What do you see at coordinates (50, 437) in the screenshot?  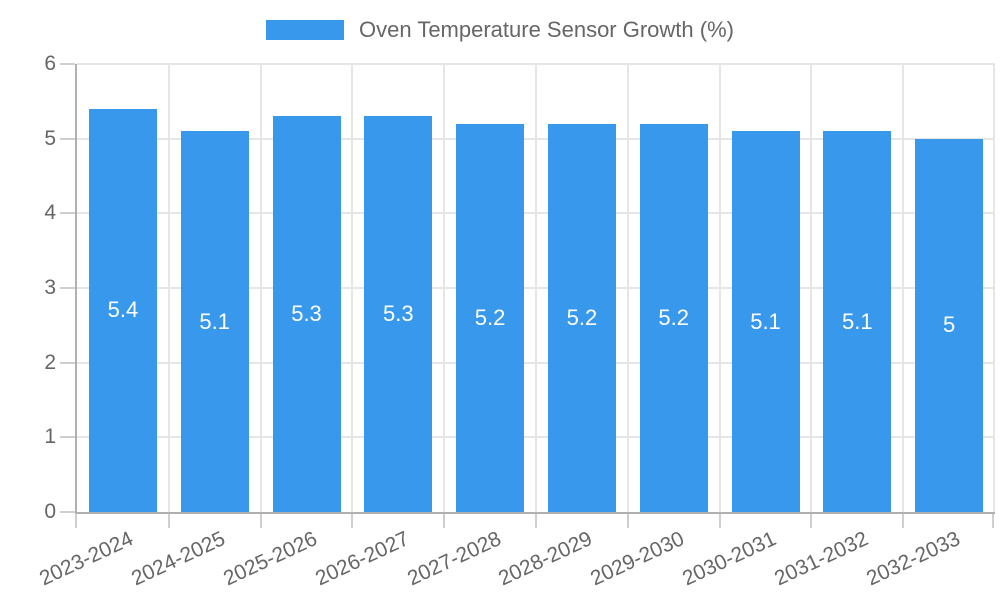 I see `y-axis-tick-label: 1` at bounding box center [50, 437].